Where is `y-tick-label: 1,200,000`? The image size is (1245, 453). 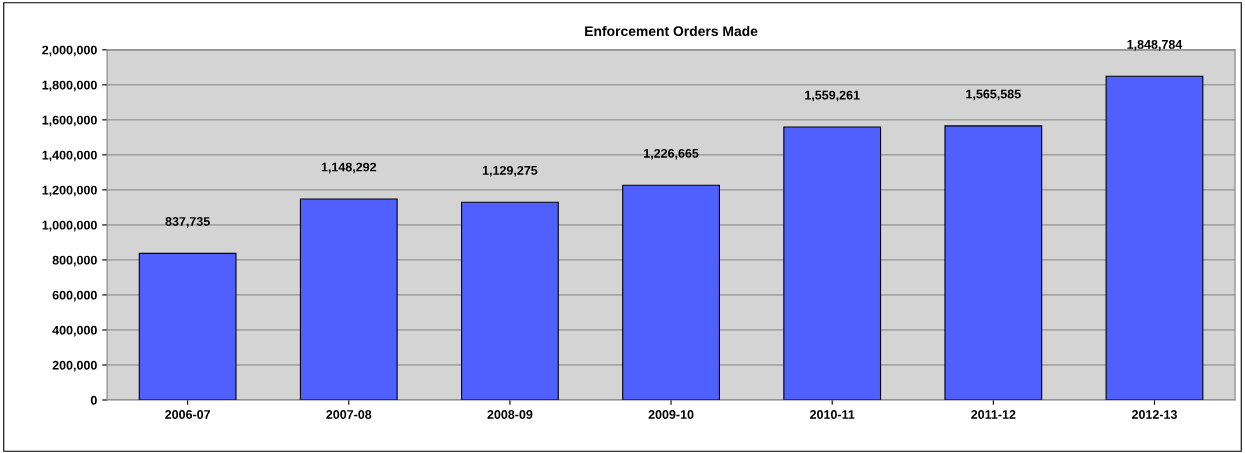 y-tick-label: 1,200,000 is located at coordinates (69, 191).